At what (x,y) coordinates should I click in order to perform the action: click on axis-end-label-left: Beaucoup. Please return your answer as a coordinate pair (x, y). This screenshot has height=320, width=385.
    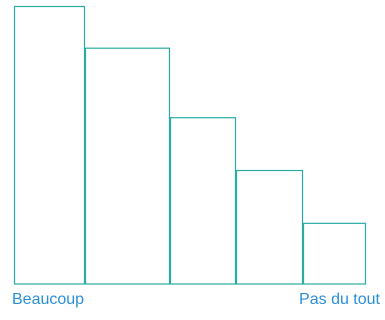
    Looking at the image, I should click on (48, 299).